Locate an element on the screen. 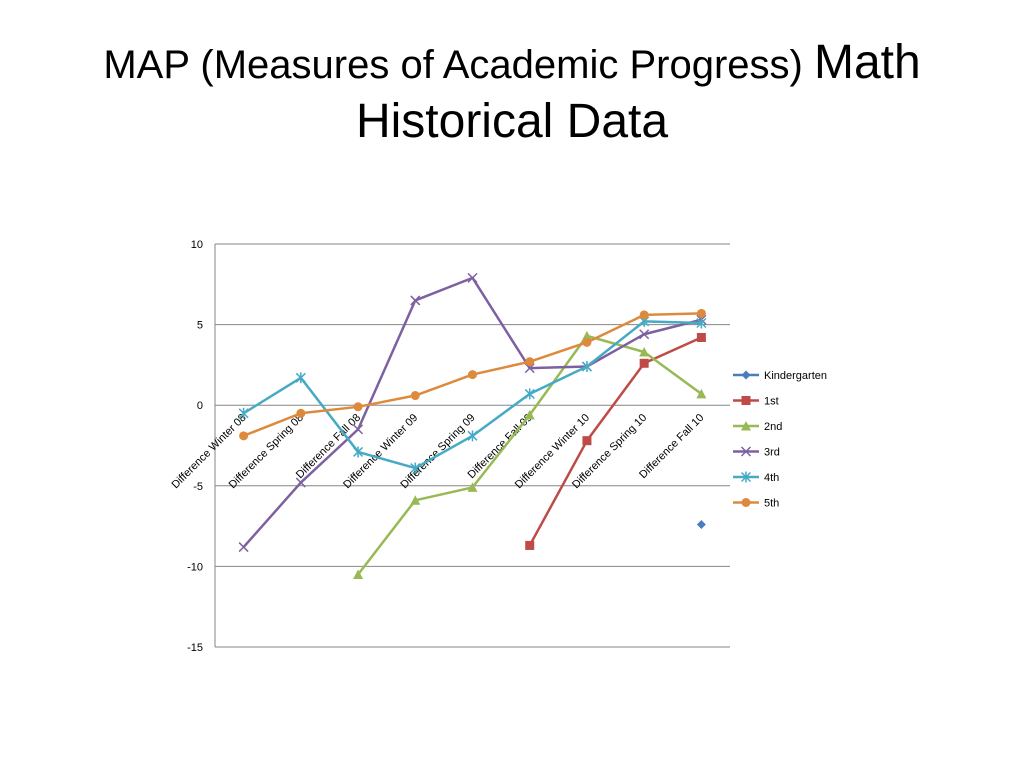 This screenshot has height=768, width=1024. legend-item-2nd: 2nd is located at coordinates (757, 427).